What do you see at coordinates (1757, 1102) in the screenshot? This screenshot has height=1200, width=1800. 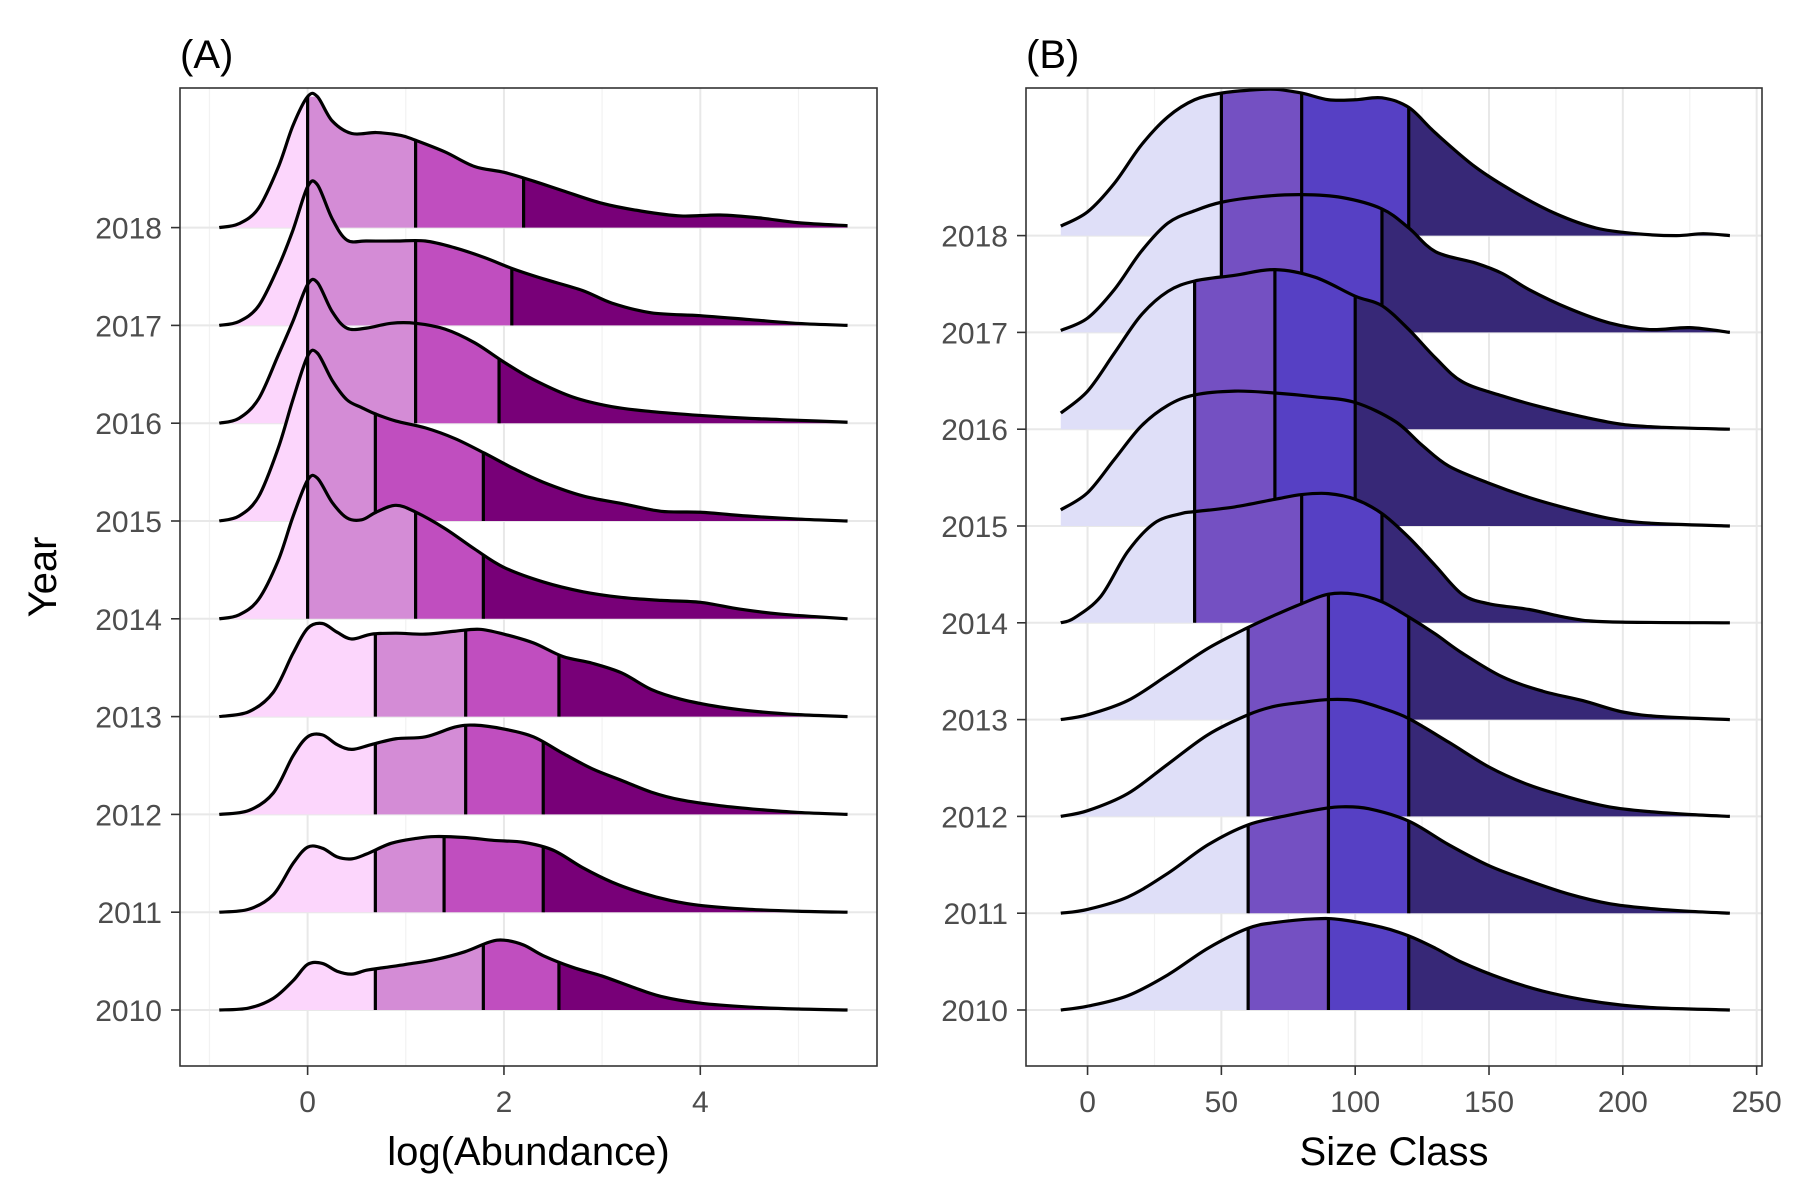 I see `panel-b-x-tick-label: 250` at bounding box center [1757, 1102].